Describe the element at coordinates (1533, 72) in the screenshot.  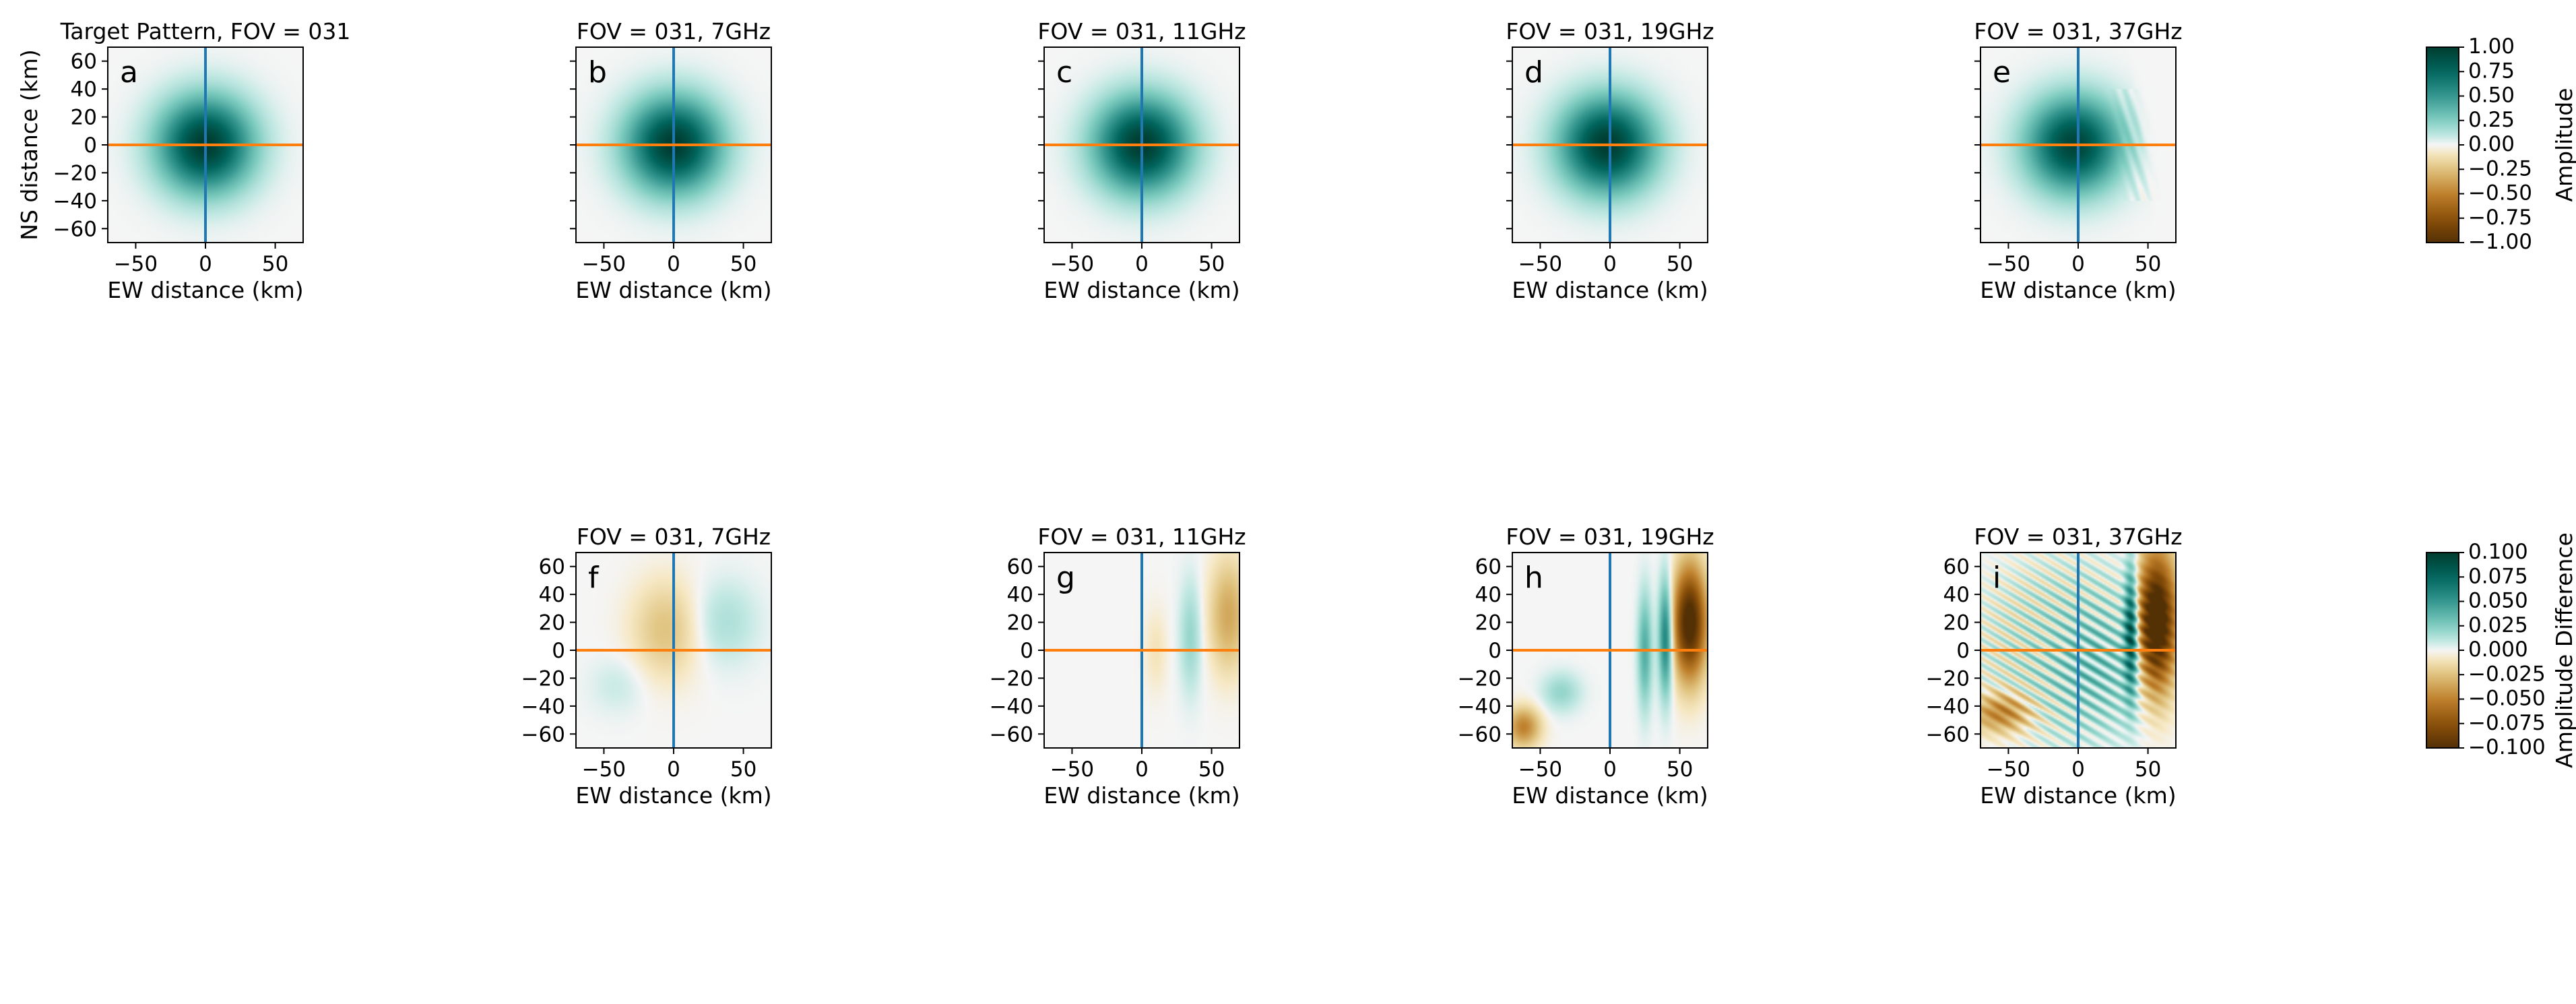
I see `panel-d-letter: d` at that location.